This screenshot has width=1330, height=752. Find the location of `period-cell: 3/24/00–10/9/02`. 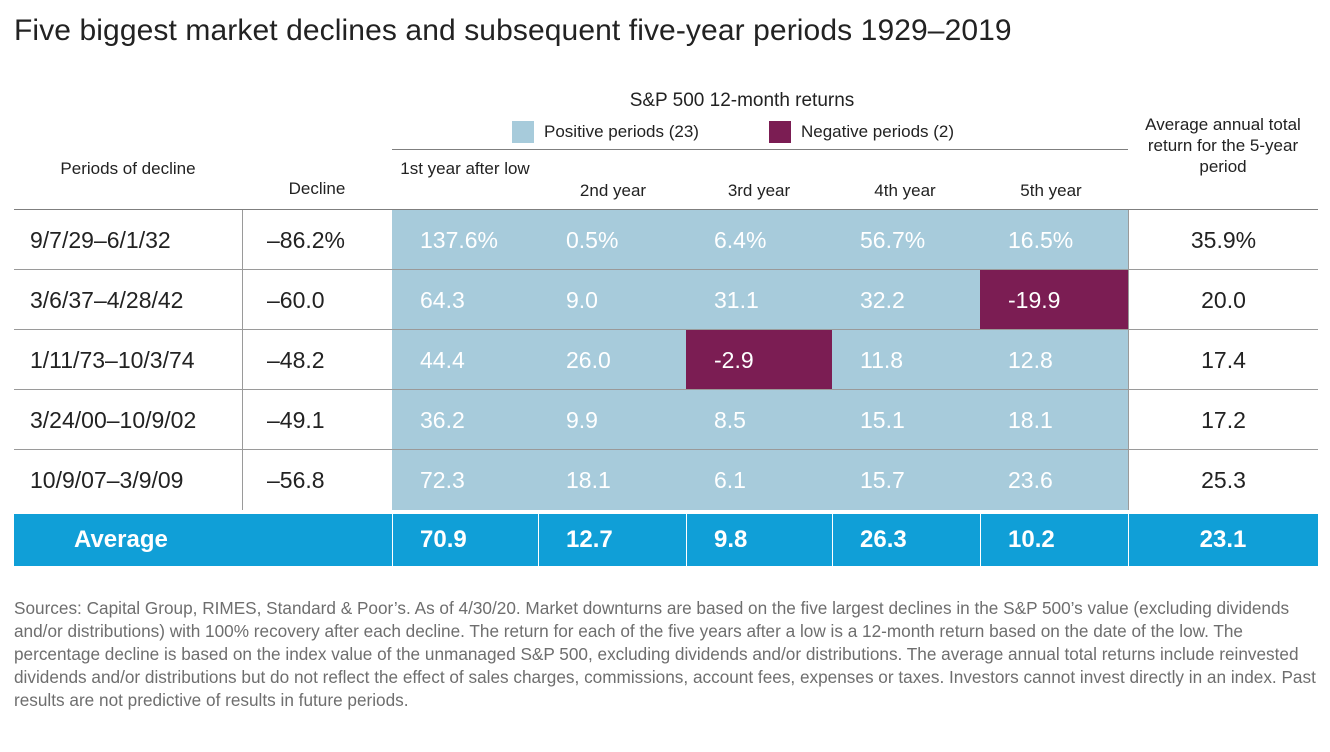

period-cell: 3/24/00–10/9/02 is located at coordinates (113, 419).